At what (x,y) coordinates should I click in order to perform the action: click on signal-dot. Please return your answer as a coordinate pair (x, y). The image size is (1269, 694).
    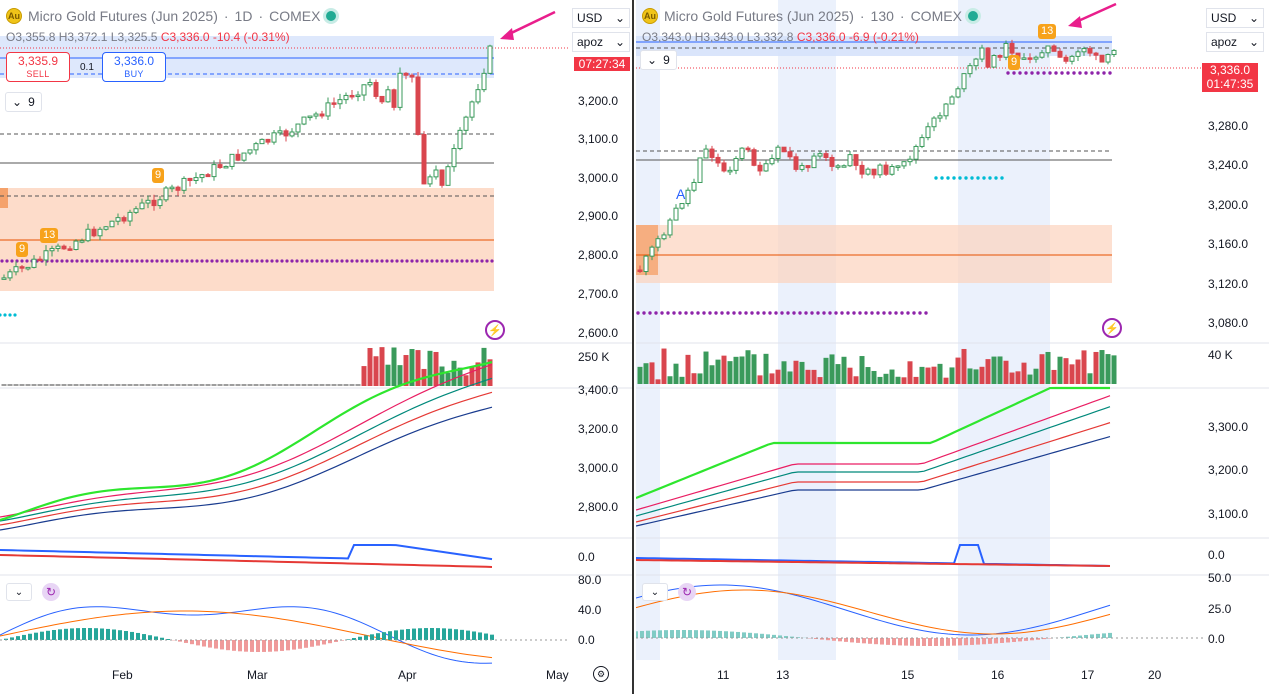
    Looking at the image, I should click on (15, 315).